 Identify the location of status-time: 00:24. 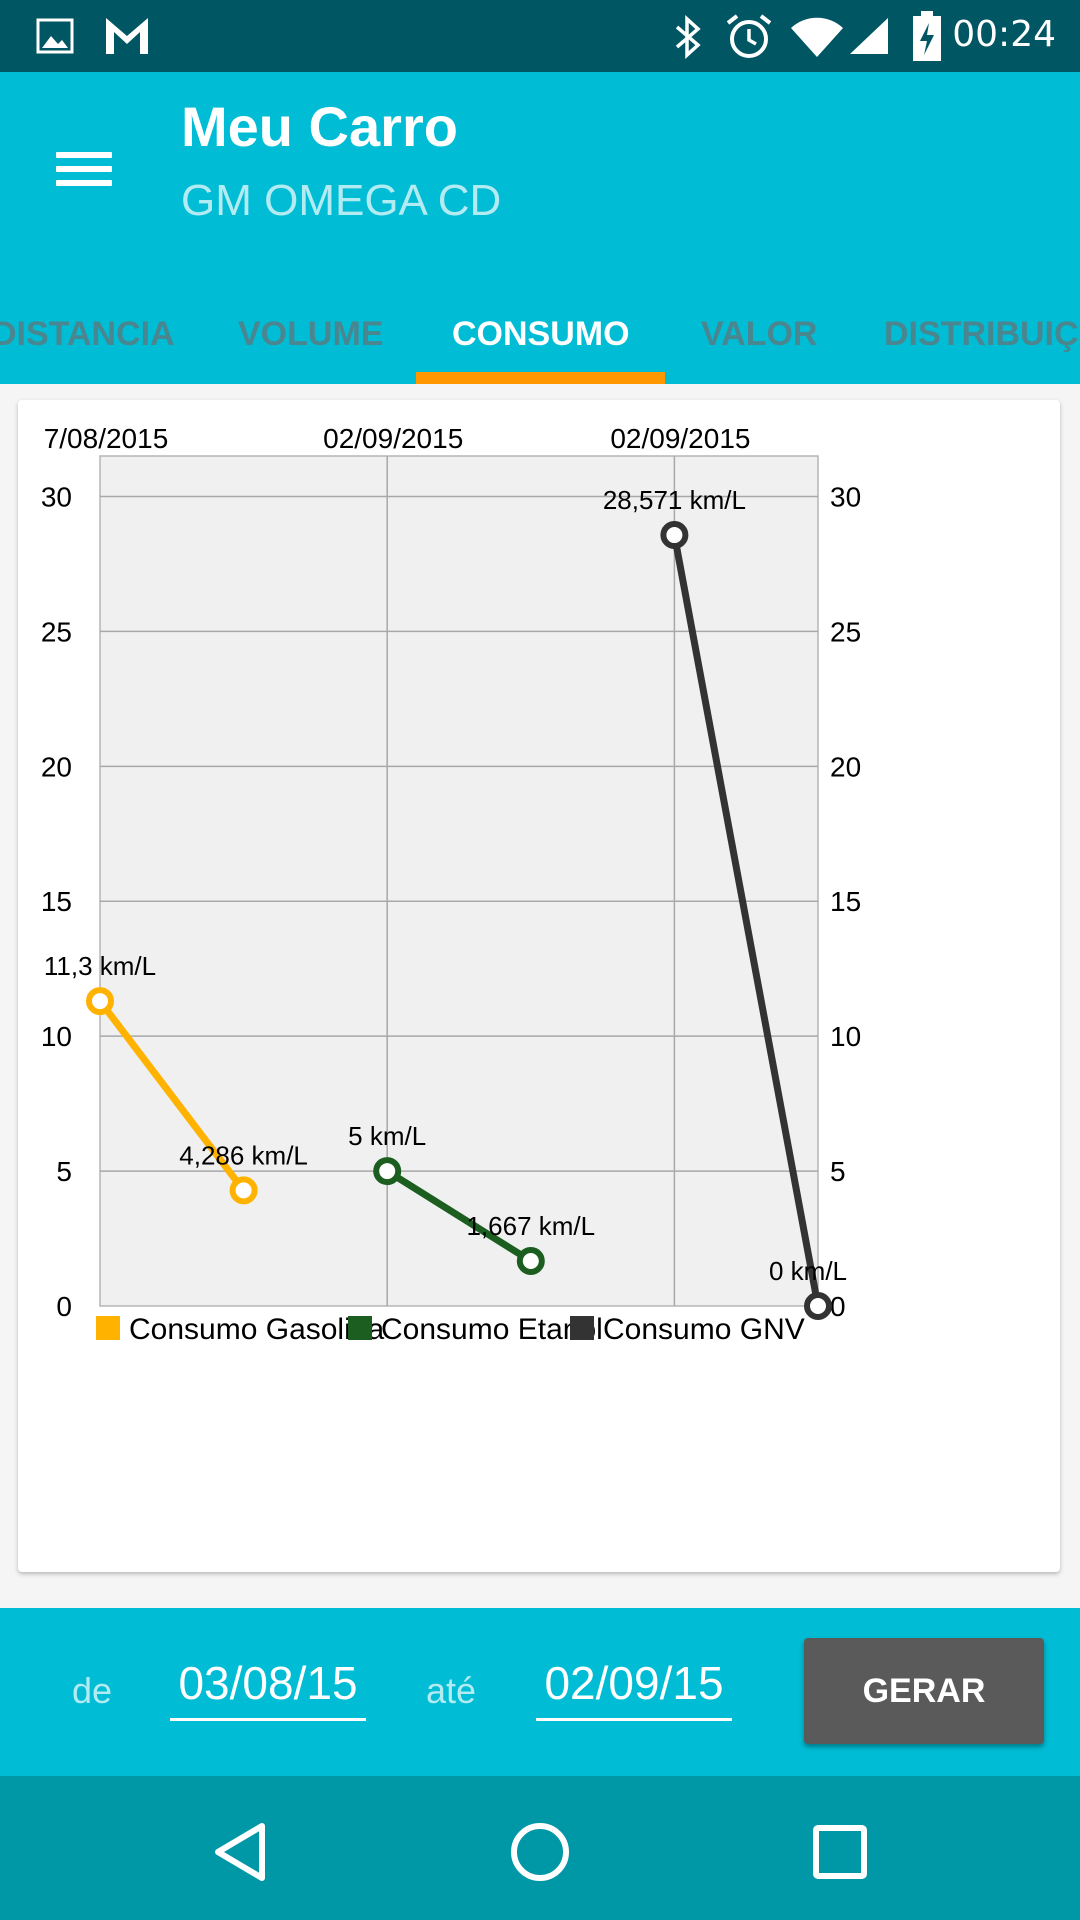
(1004, 34).